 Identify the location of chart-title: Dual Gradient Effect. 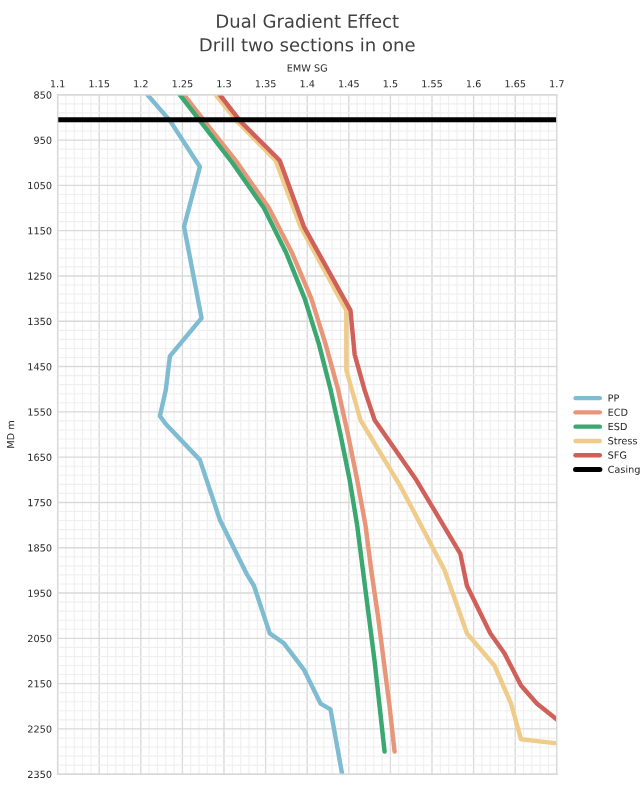
(308, 20).